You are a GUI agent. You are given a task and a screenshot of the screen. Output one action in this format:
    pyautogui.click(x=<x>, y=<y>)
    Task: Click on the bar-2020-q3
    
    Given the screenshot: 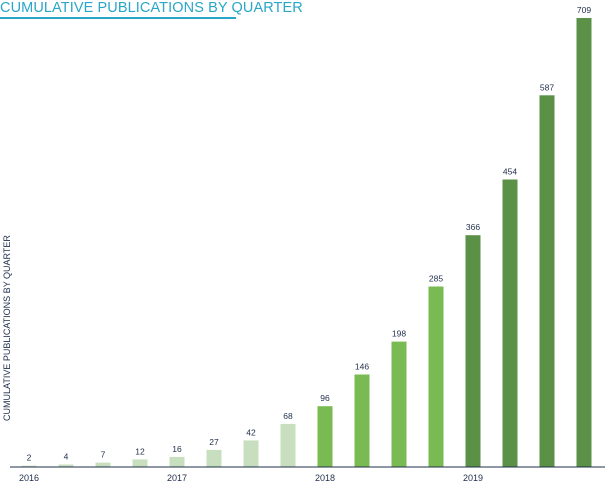 What is the action you would take?
    pyautogui.click(x=584, y=242)
    